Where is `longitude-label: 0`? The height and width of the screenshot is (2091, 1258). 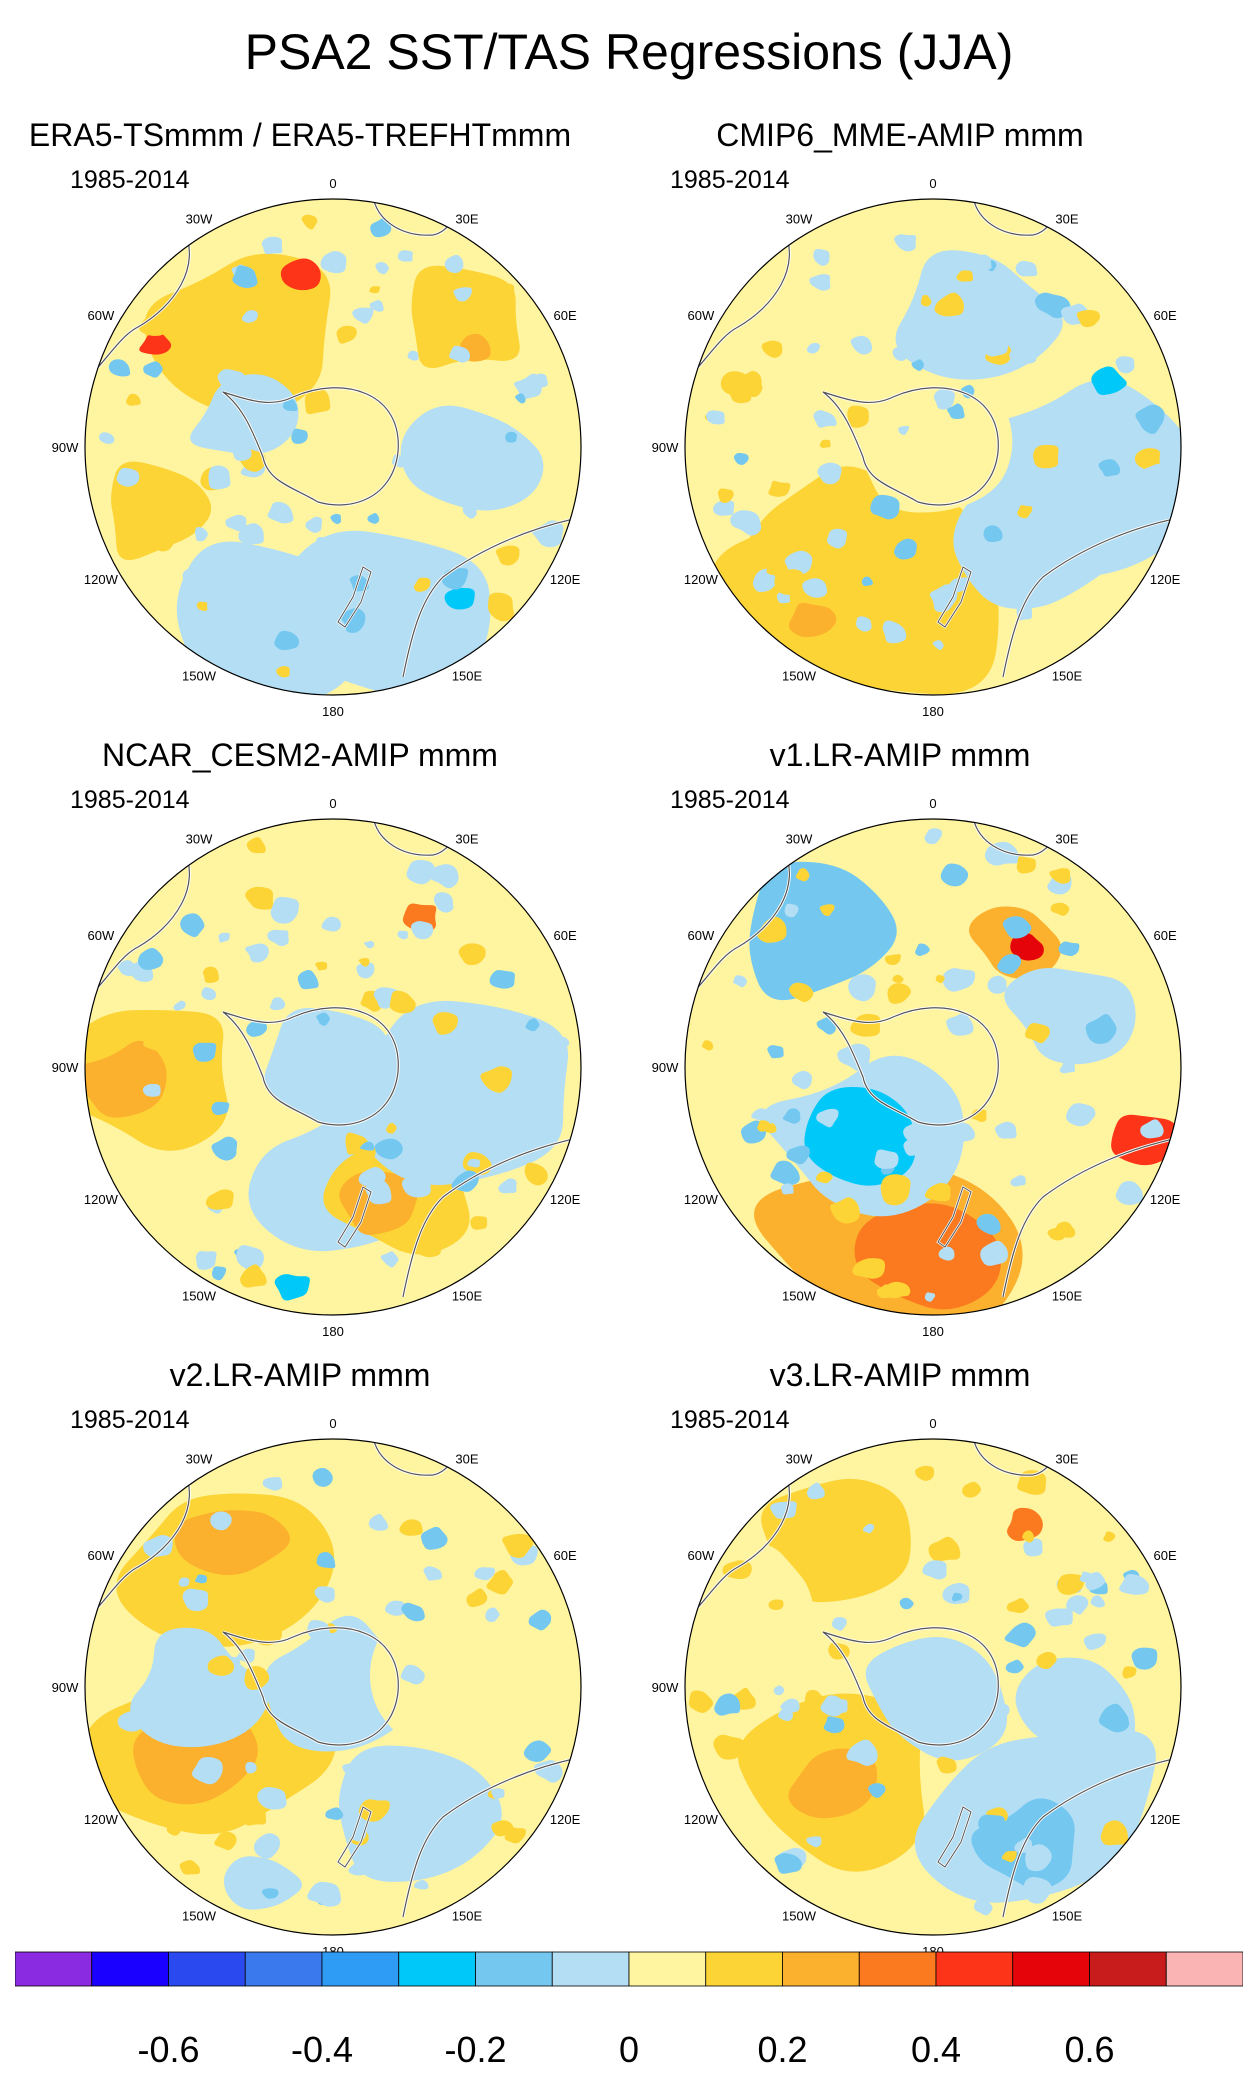 longitude-label: 0 is located at coordinates (932, 1423).